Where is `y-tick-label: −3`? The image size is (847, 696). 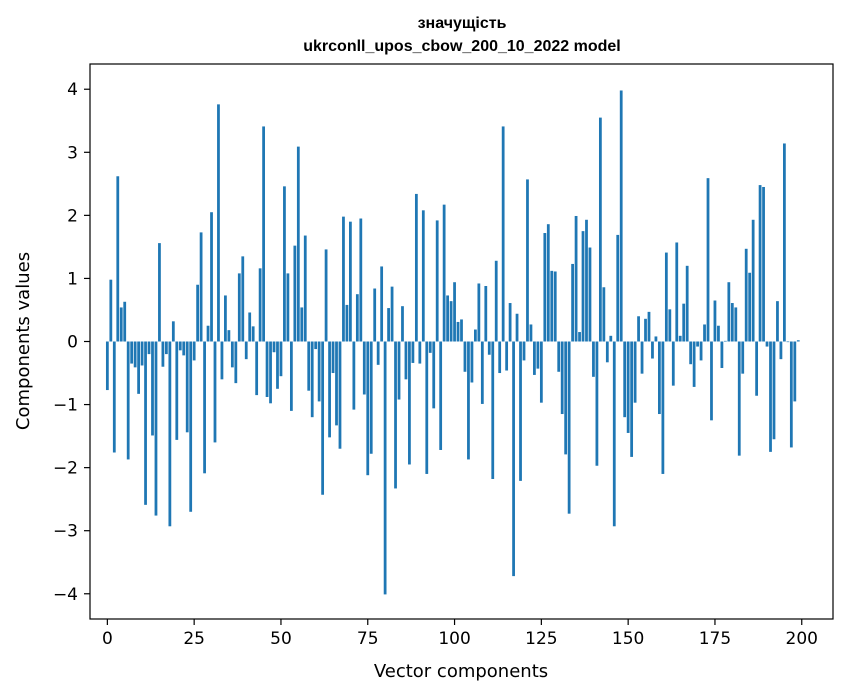 y-tick-label: −3 is located at coordinates (65, 532).